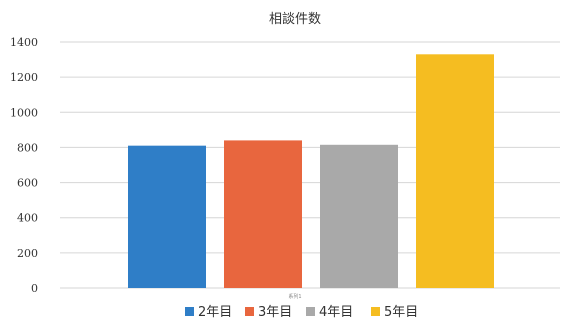 The height and width of the screenshot is (324, 582). What do you see at coordinates (455, 171) in the screenshot?
I see `bar-5年目` at bounding box center [455, 171].